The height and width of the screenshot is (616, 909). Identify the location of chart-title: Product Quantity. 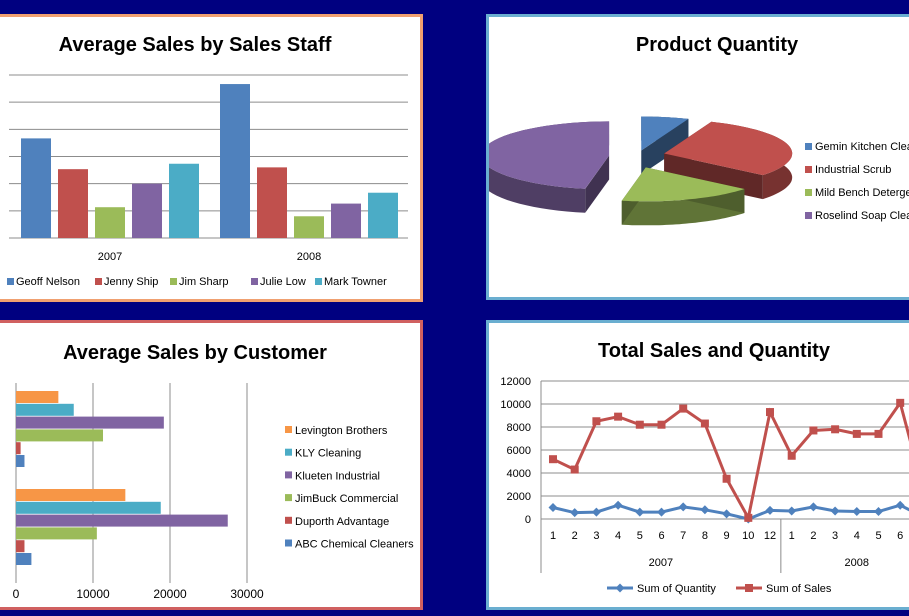
(717, 45).